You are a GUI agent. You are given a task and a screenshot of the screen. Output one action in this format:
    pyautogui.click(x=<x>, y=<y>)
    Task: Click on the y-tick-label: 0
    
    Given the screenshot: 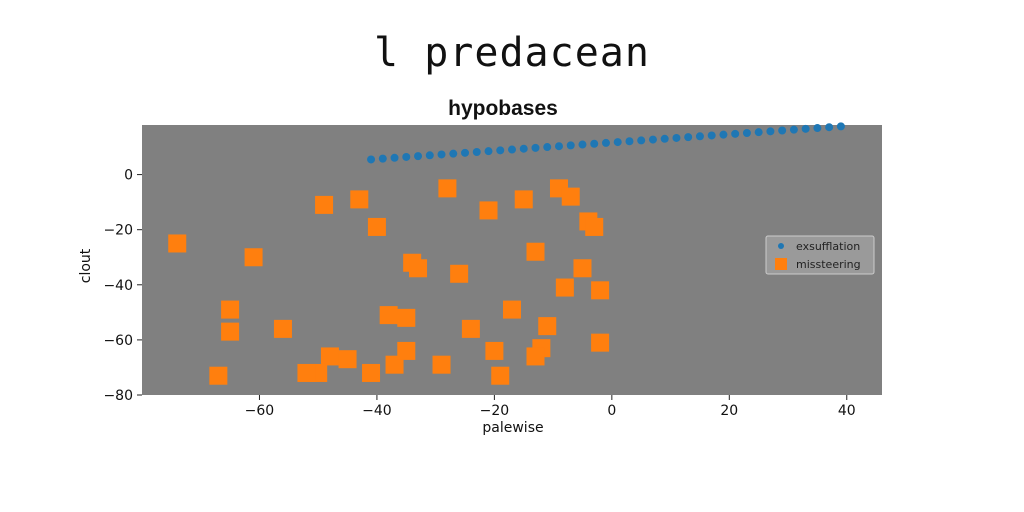 What is the action you would take?
    pyautogui.click(x=128, y=176)
    